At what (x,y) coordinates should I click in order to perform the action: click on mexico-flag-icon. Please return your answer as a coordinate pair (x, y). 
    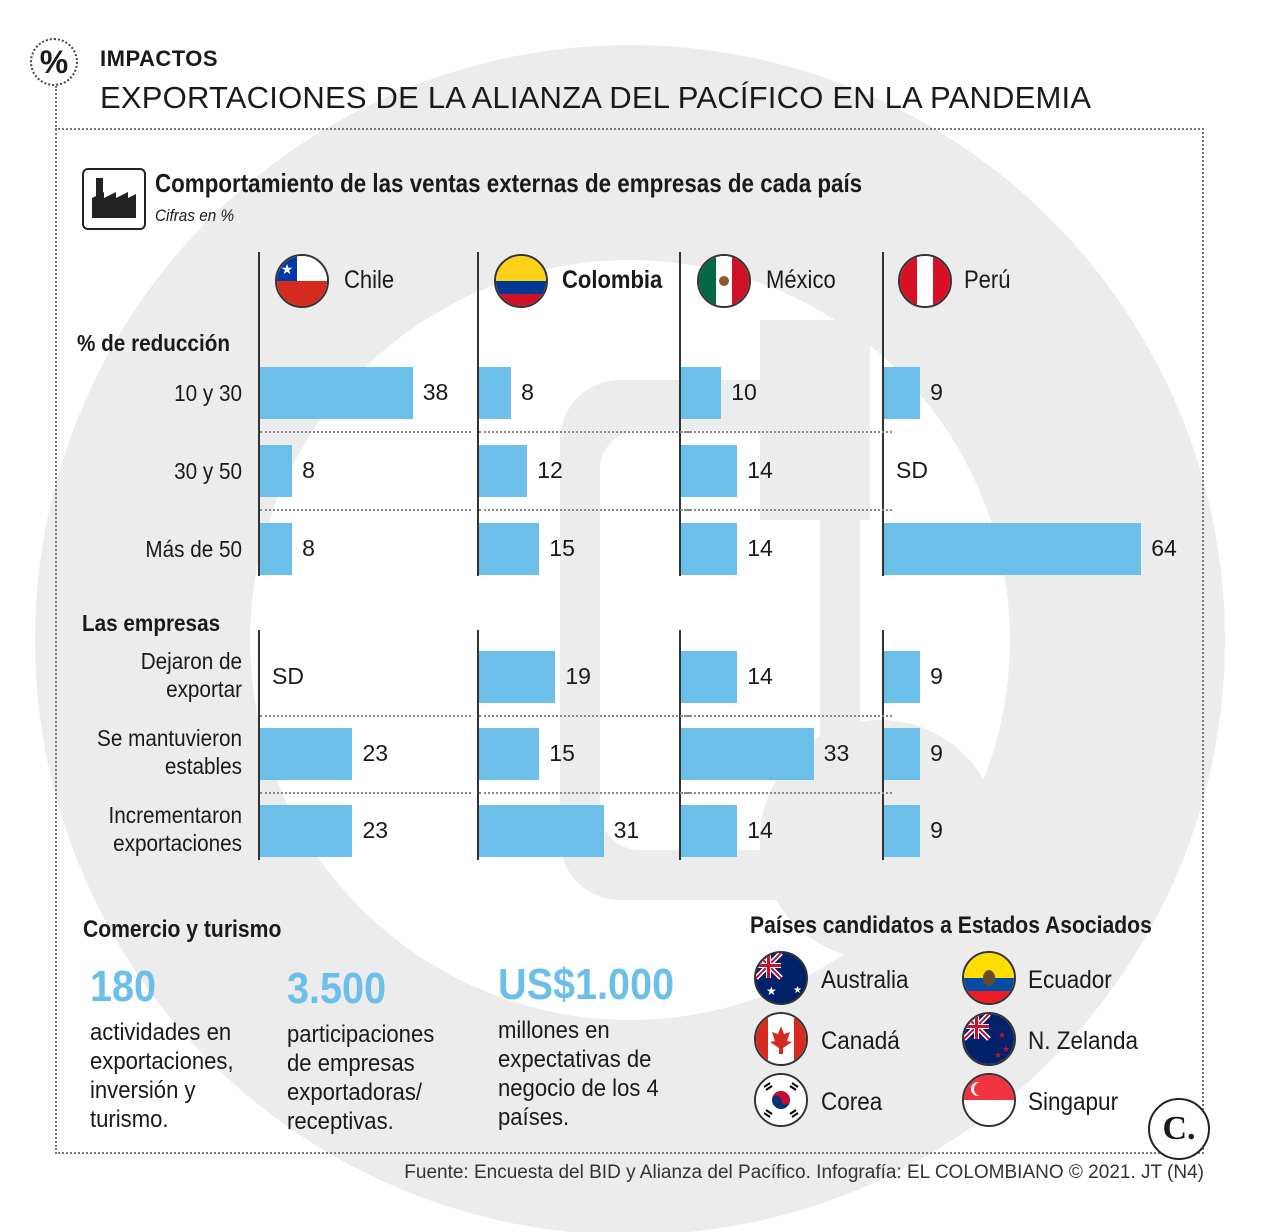
    Looking at the image, I should click on (724, 281).